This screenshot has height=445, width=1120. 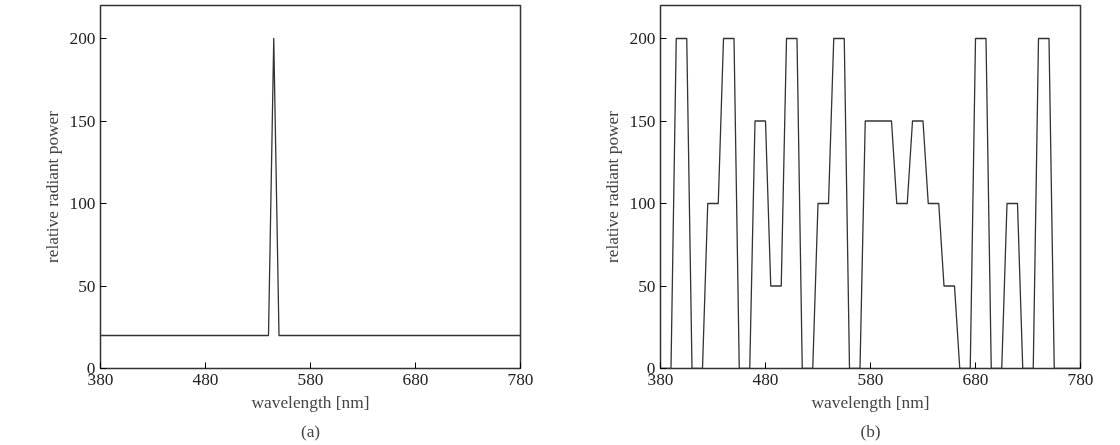 What do you see at coordinates (870, 431) in the screenshot?
I see `text: (b)` at bounding box center [870, 431].